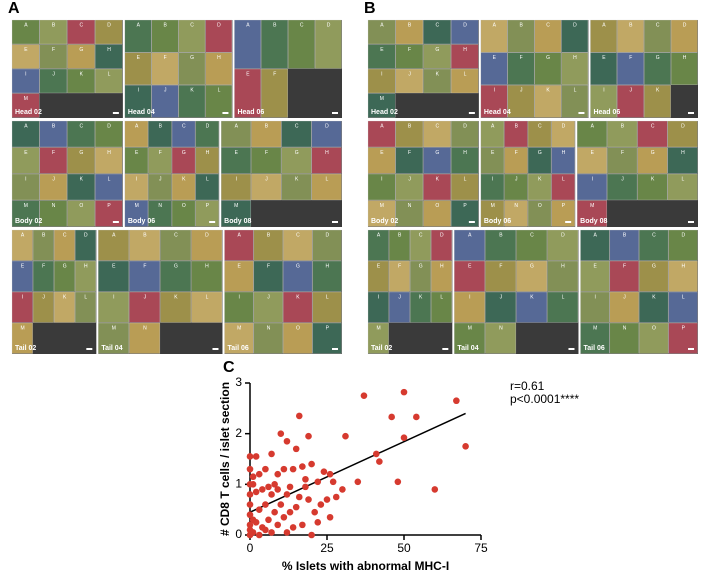 The image size is (705, 581). What do you see at coordinates (229, 367) in the screenshot?
I see `panel-label: C` at bounding box center [229, 367].